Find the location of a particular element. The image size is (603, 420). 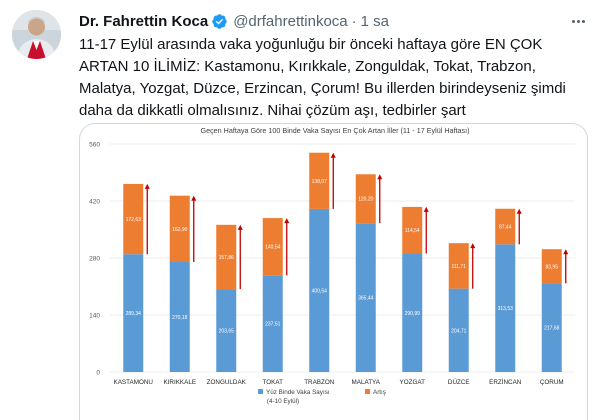

data-label-base: 204,71 is located at coordinates (459, 331).